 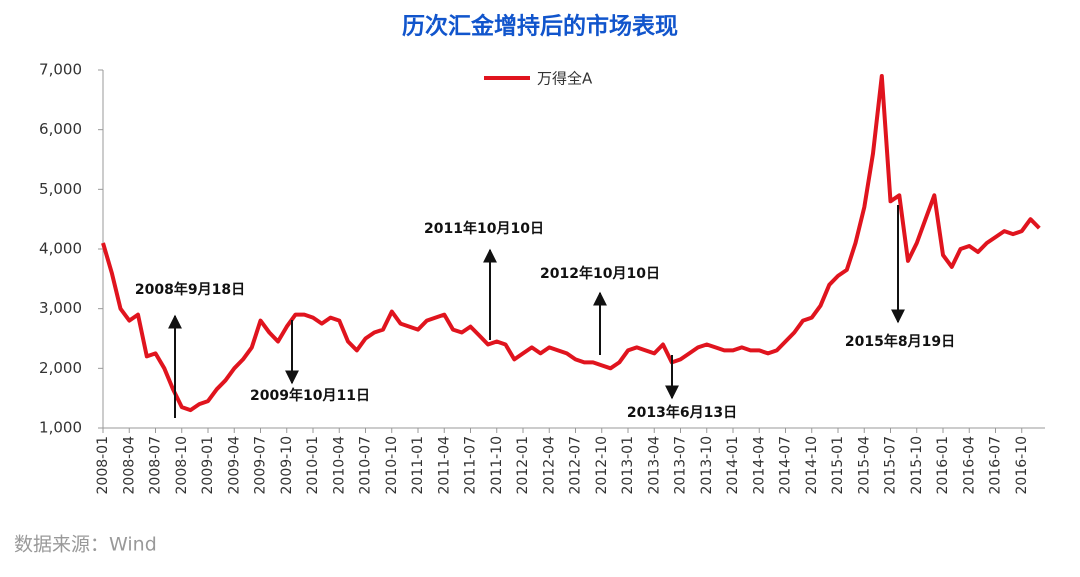 I want to click on source: 数据来源：Wind, so click(x=85, y=545).